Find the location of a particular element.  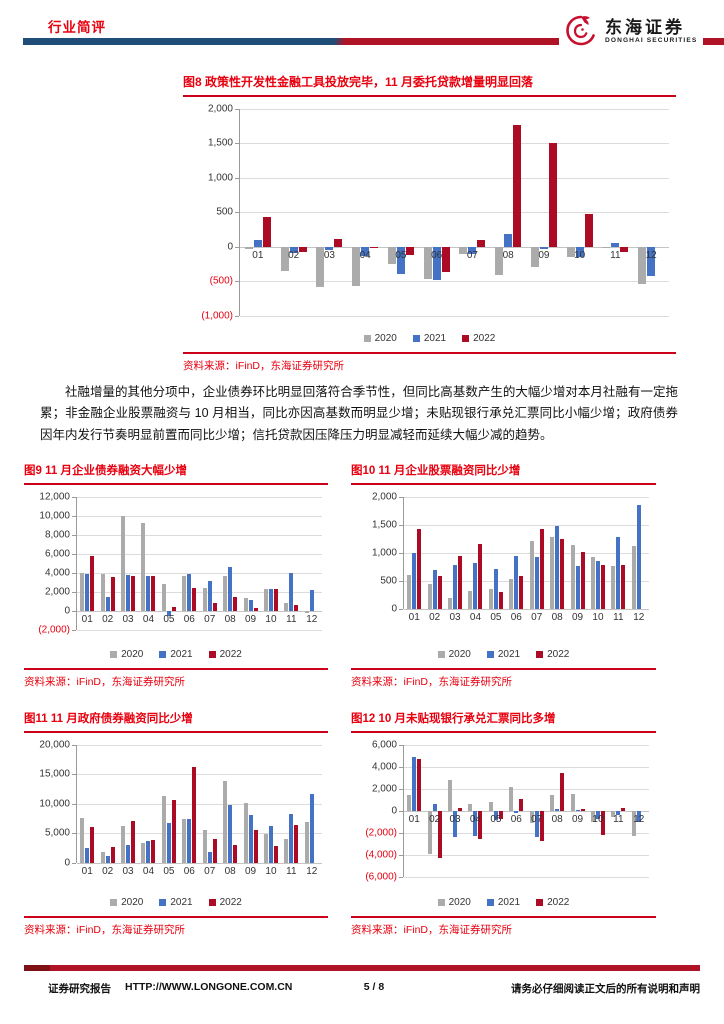

y-axis-tick-label: 1,000 is located at coordinates (384, 553).